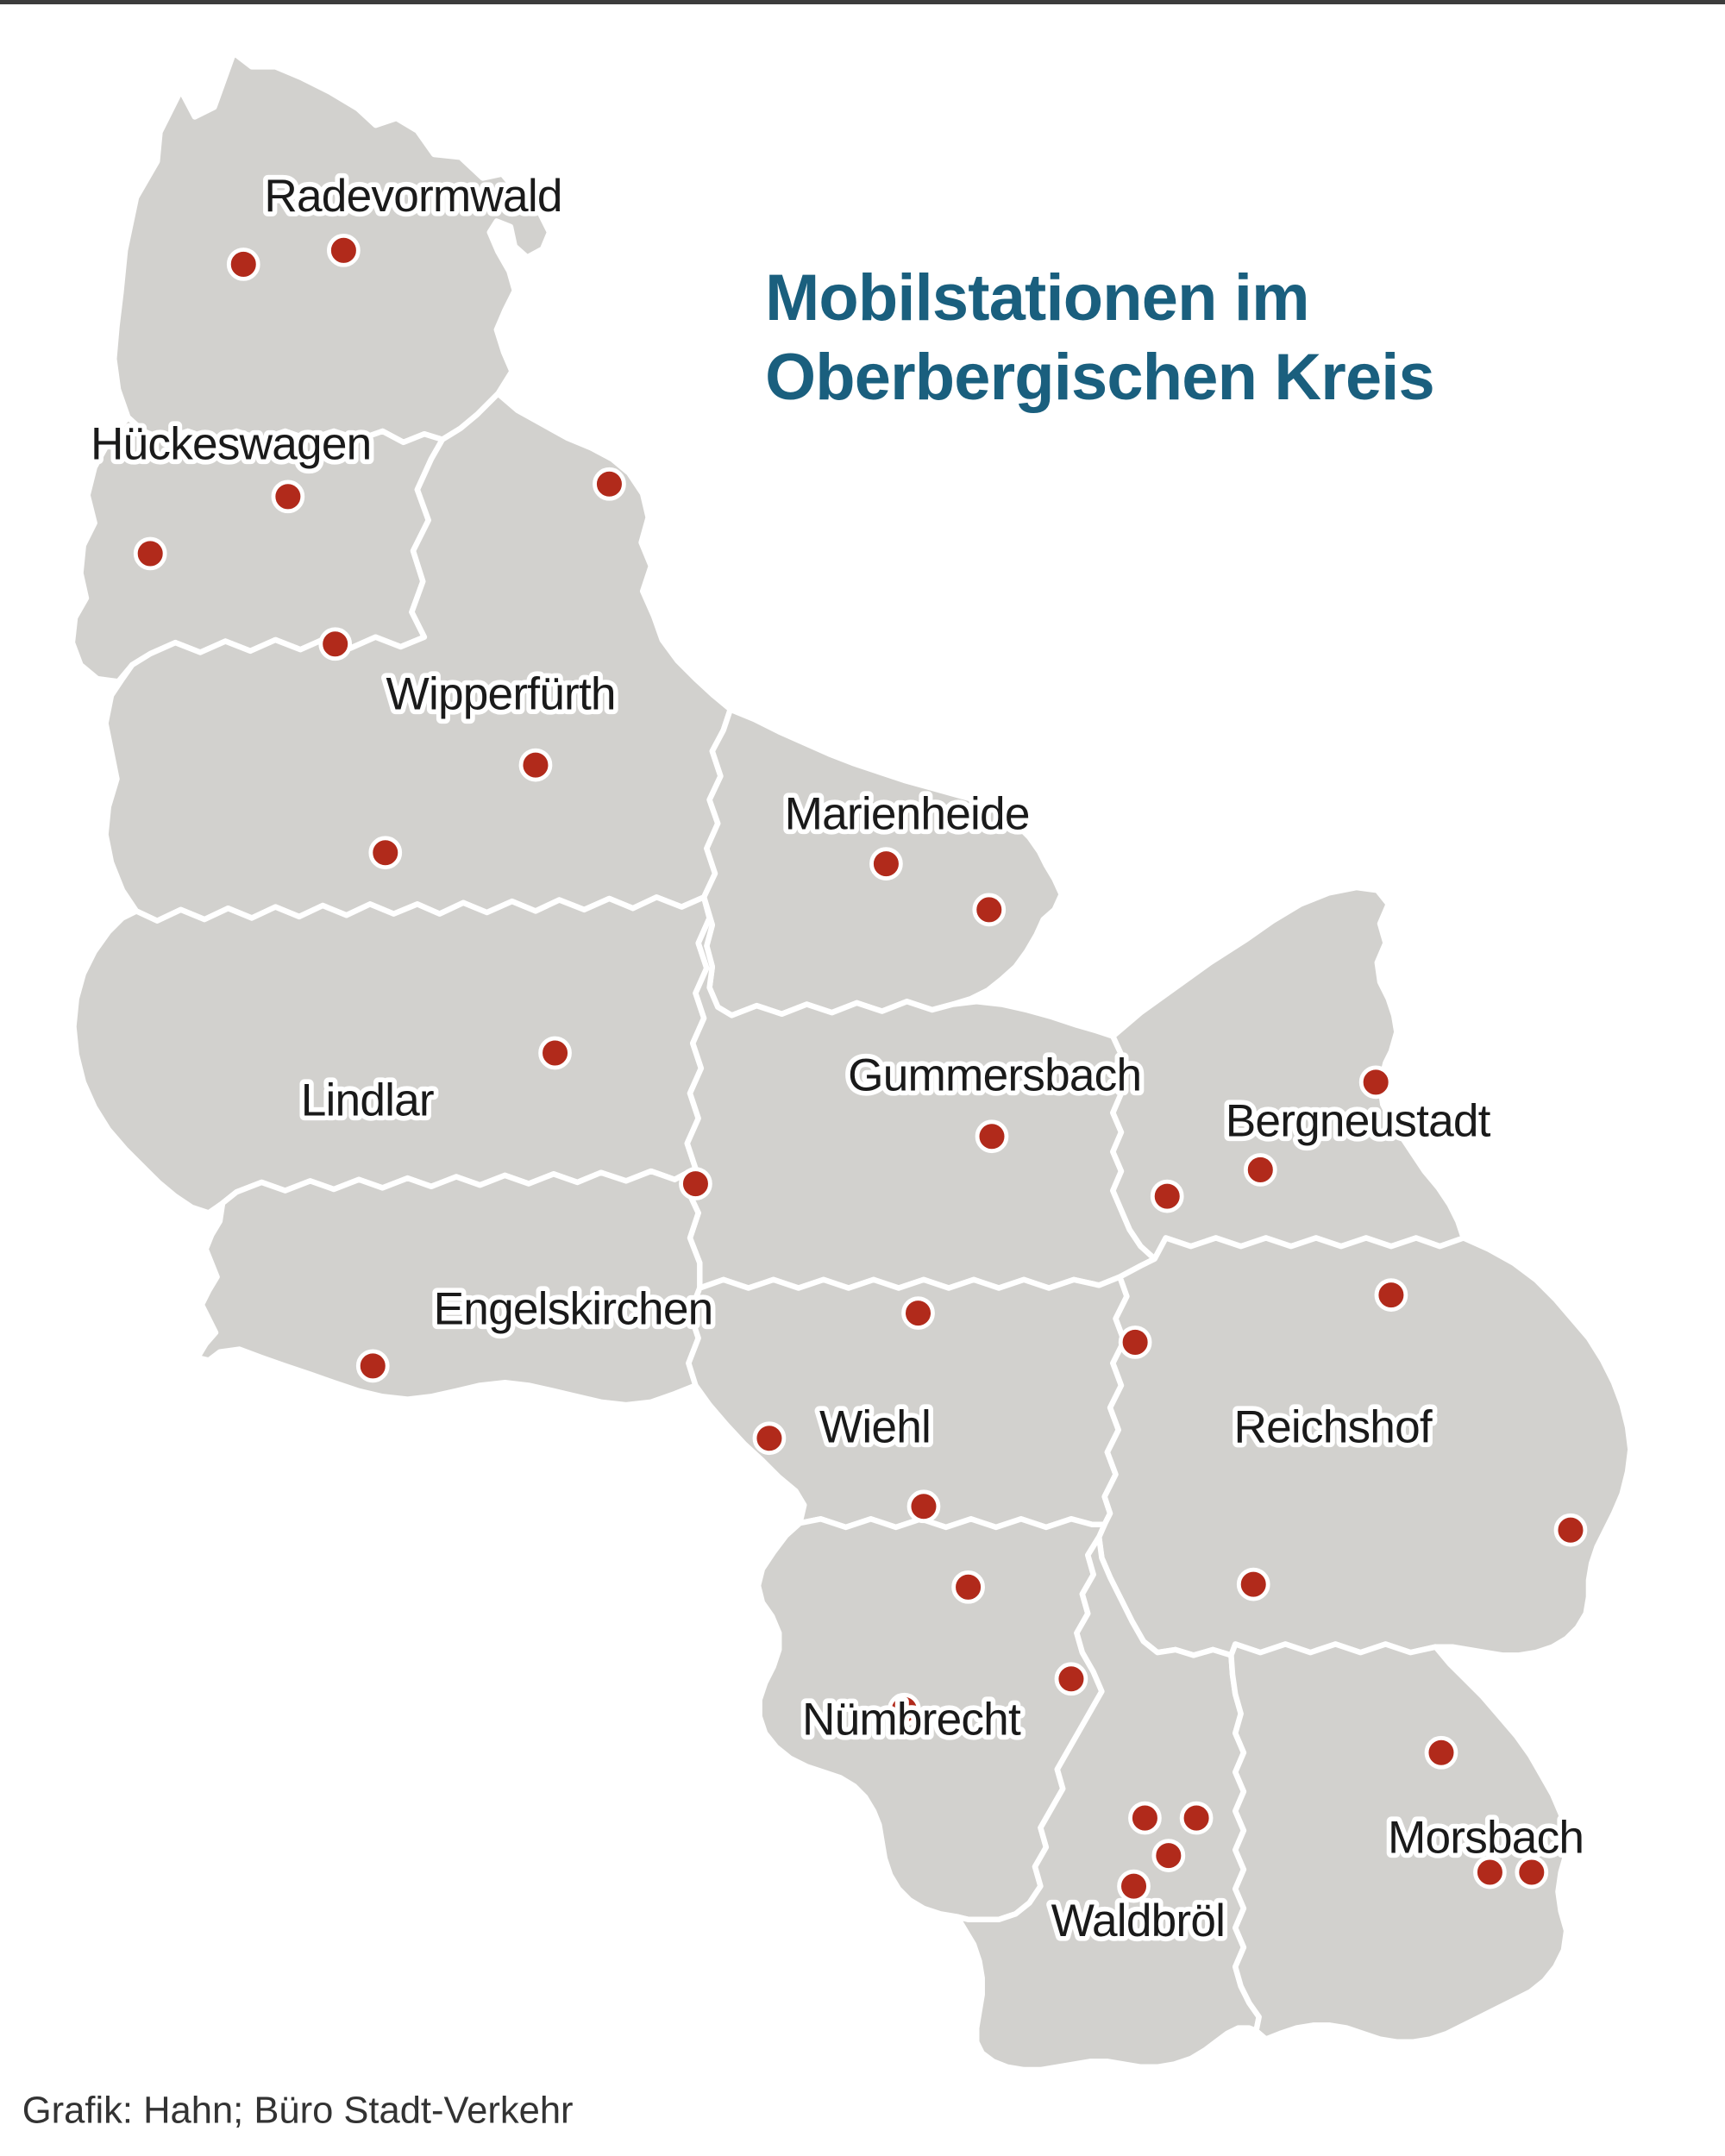  What do you see at coordinates (994, 1075) in the screenshot?
I see `label-gummersbach: Gummersbach` at bounding box center [994, 1075].